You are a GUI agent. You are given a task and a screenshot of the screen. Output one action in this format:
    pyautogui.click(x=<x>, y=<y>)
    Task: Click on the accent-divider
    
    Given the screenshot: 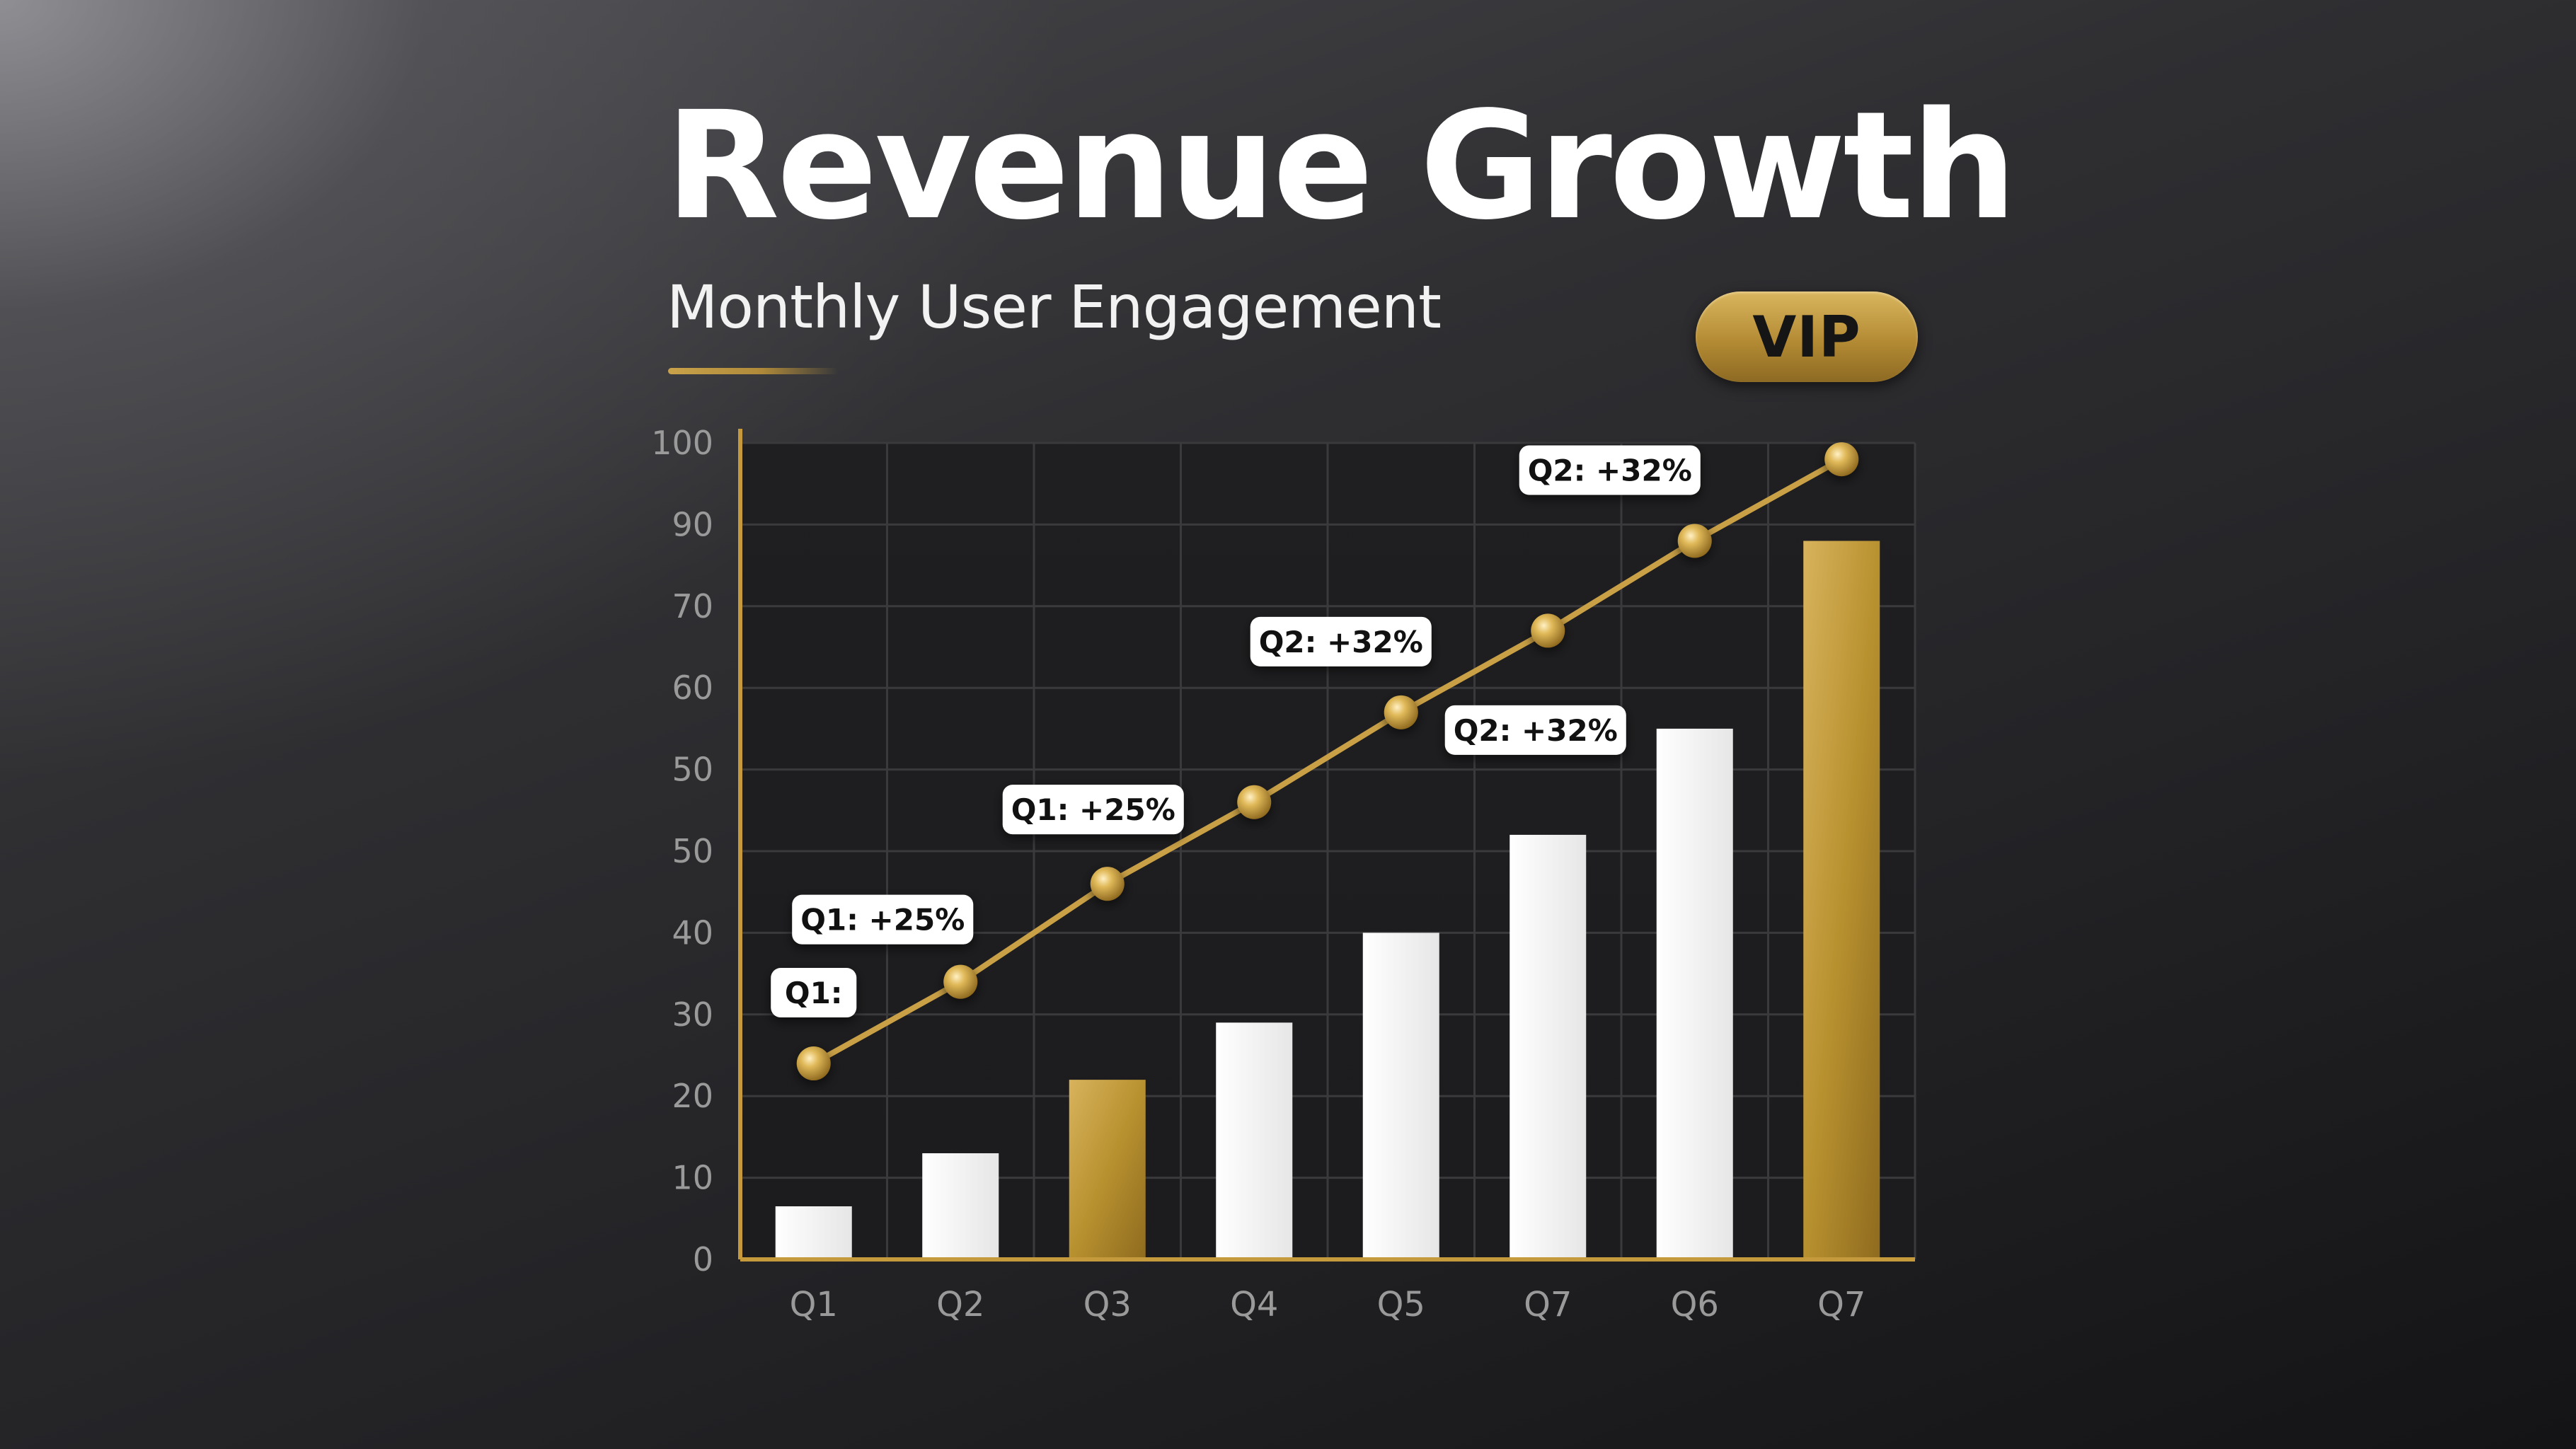 What is the action you would take?
    pyautogui.click(x=753, y=371)
    